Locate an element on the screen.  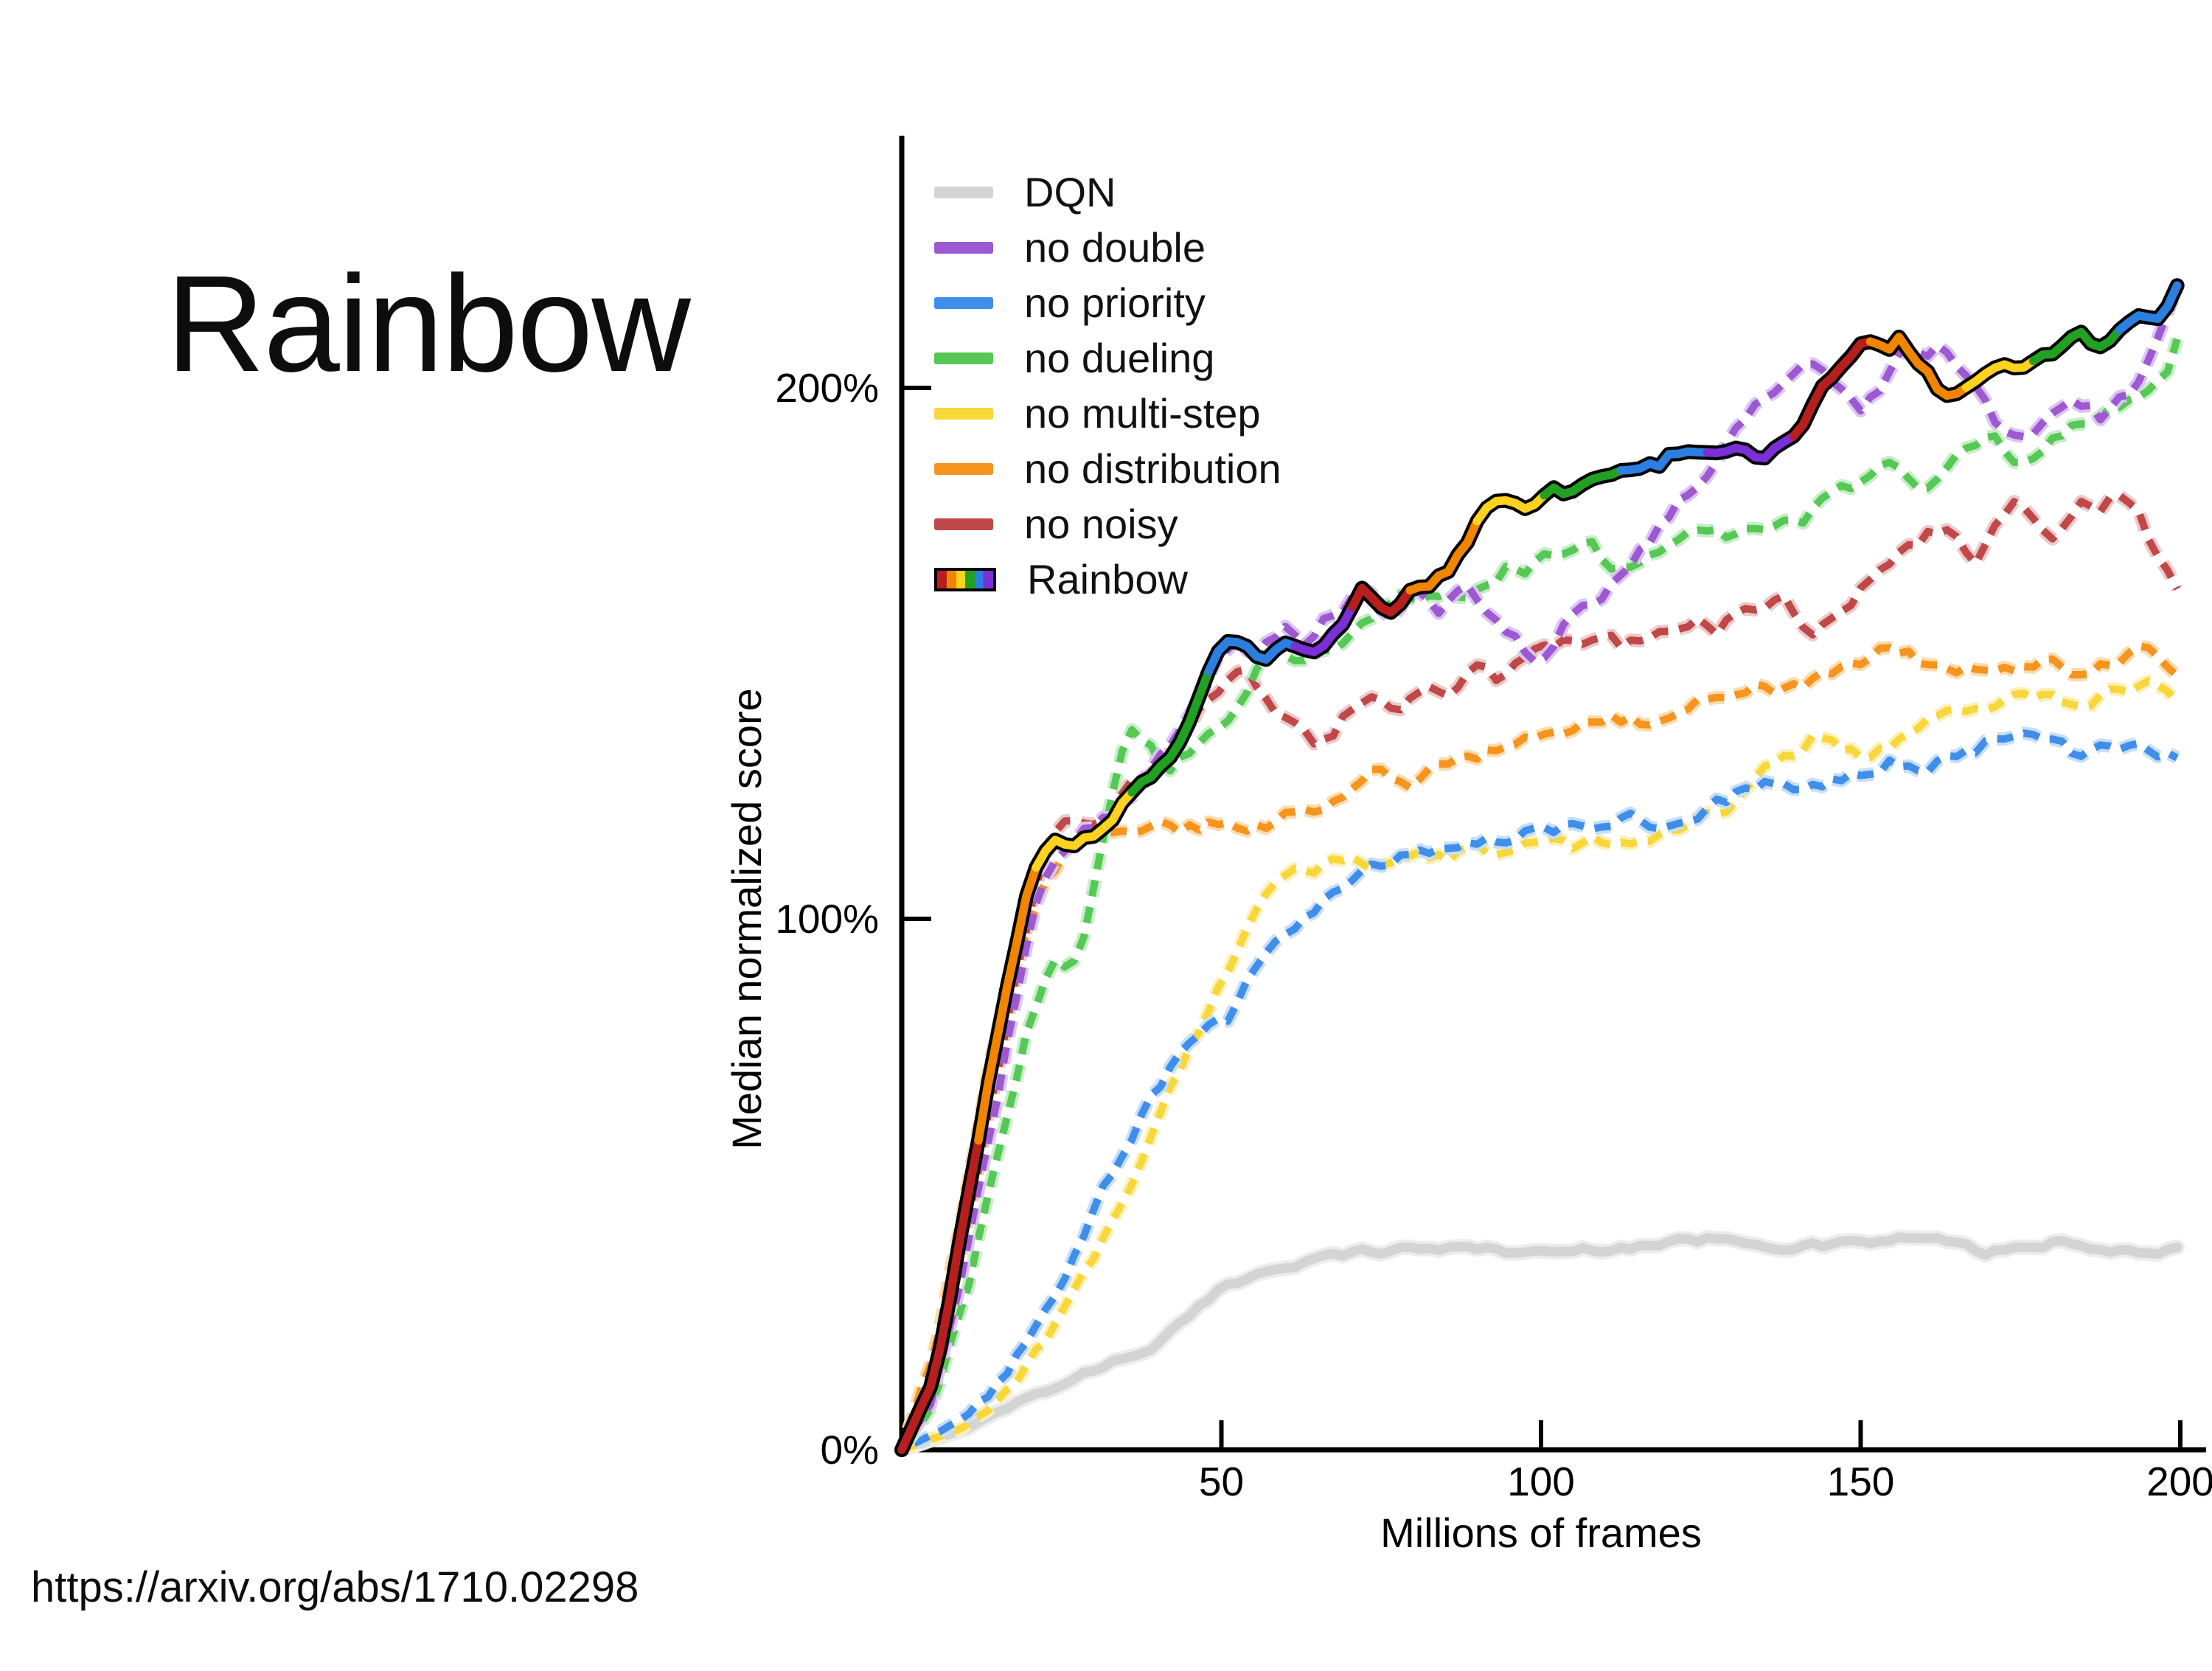
legend-swatch-icon-dqn is located at coordinates (963, 192).